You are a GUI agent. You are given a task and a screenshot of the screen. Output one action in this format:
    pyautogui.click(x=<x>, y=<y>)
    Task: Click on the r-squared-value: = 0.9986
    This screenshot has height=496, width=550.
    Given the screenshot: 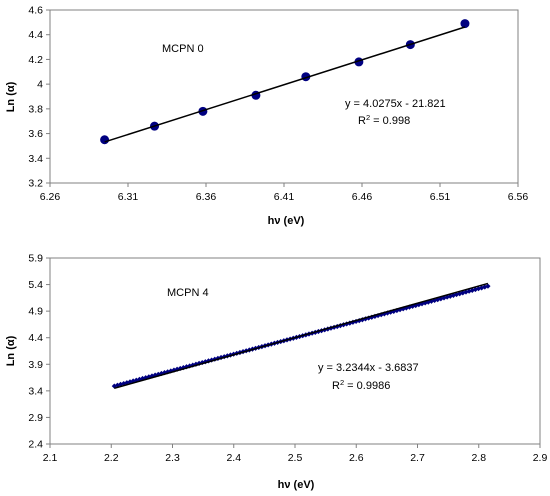 What is the action you would take?
    pyautogui.click(x=367, y=386)
    